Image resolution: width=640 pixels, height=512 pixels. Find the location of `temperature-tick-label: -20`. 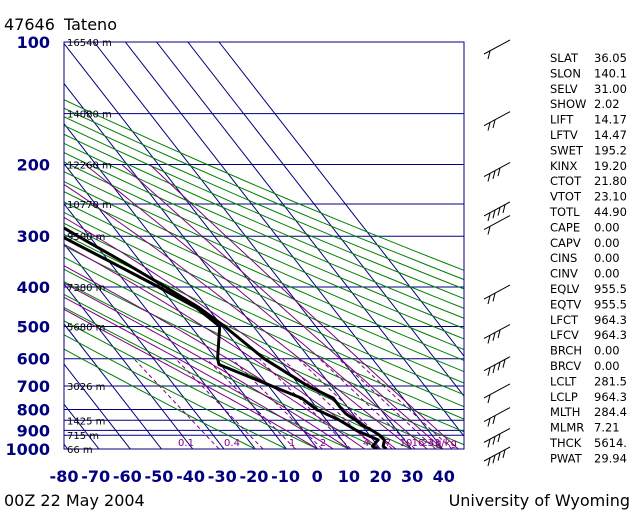

temperature-tick-label: -20 is located at coordinates (253, 476).